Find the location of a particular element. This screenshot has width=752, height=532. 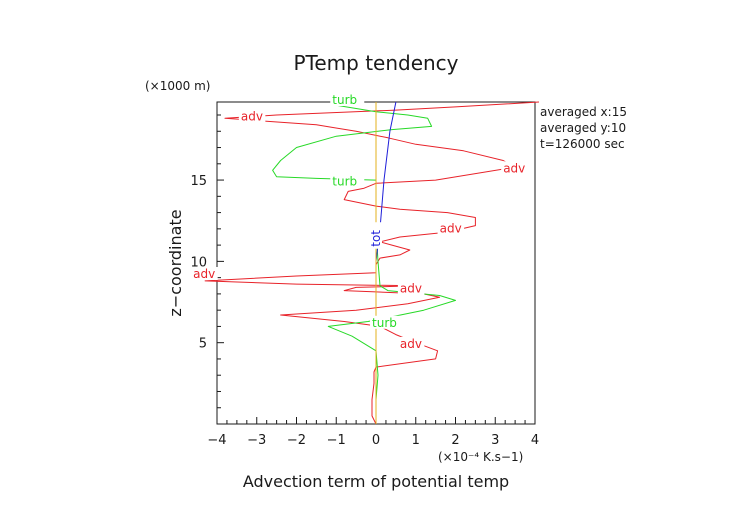

info-line-y: averaged y:10 is located at coordinates (583, 128).